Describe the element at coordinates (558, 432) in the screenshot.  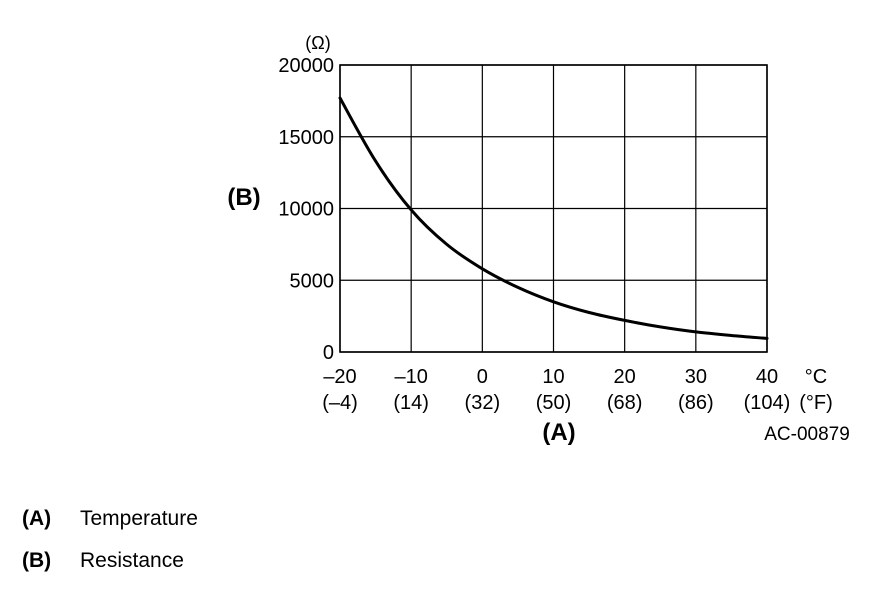
I see `x-axis-letter: (A)` at that location.